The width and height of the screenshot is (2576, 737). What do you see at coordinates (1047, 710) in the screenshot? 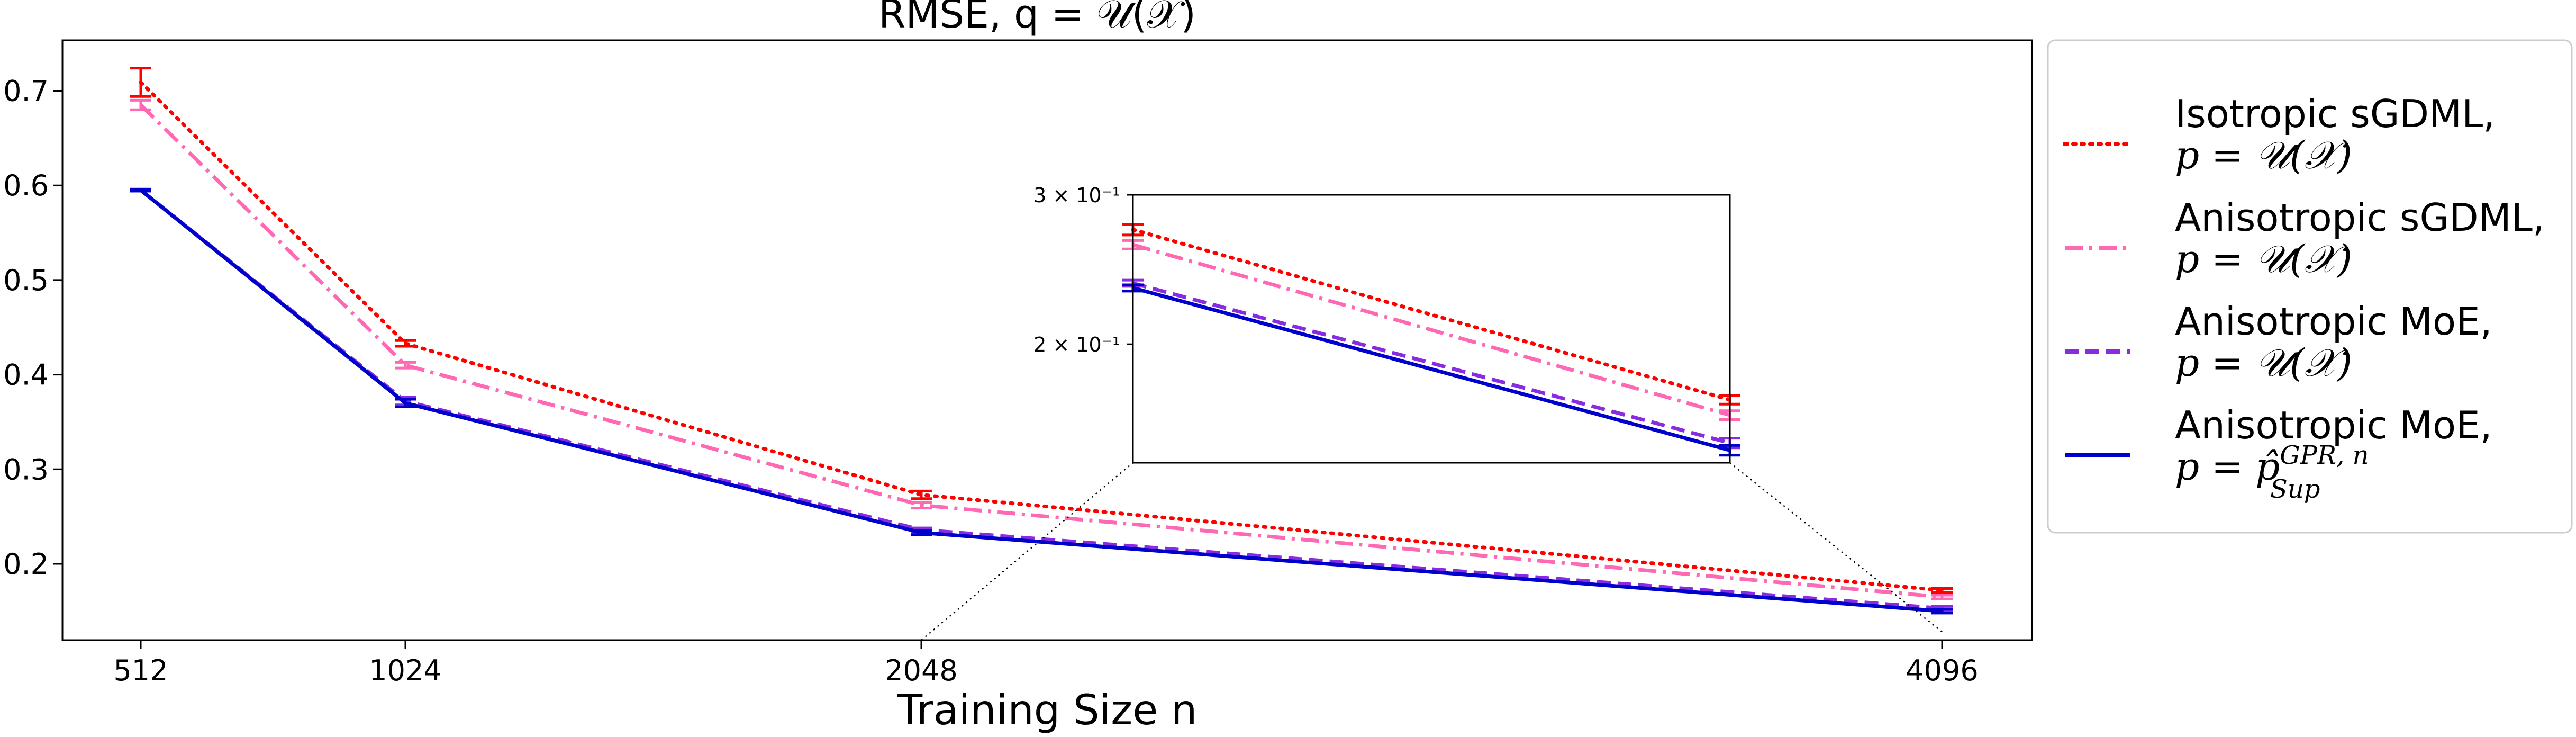
I see `x-axis-label: Training Size n` at bounding box center [1047, 710].